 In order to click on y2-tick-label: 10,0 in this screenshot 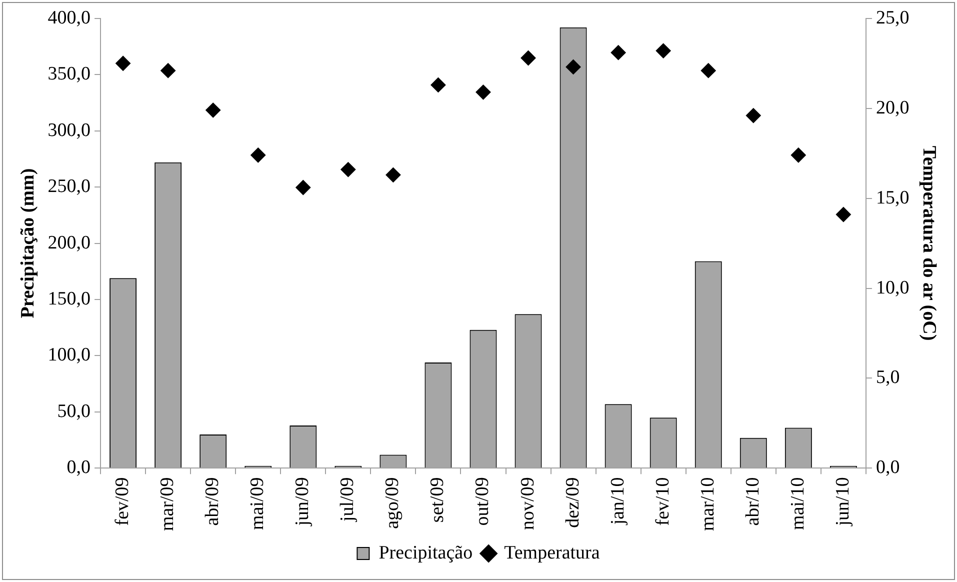, I will do `click(893, 287)`.